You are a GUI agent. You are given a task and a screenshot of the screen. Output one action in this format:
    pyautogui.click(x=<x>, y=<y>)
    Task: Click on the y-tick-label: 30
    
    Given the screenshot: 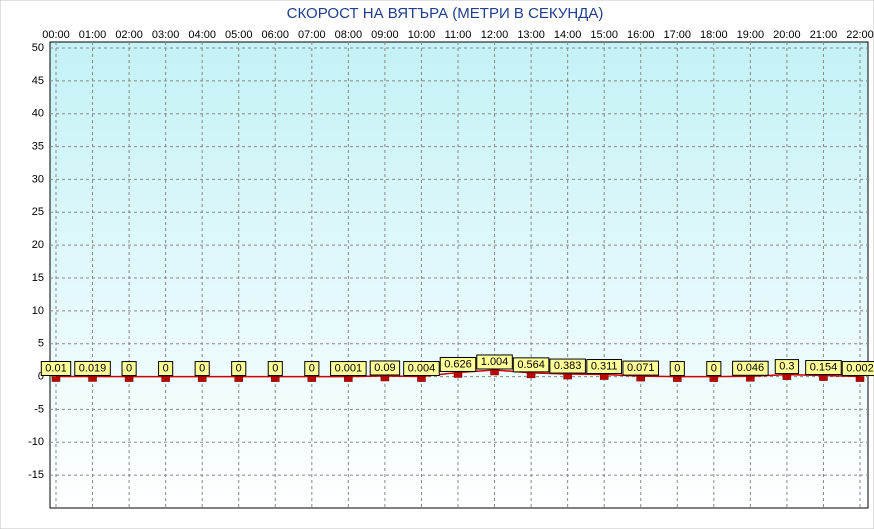 What is the action you would take?
    pyautogui.click(x=38, y=179)
    